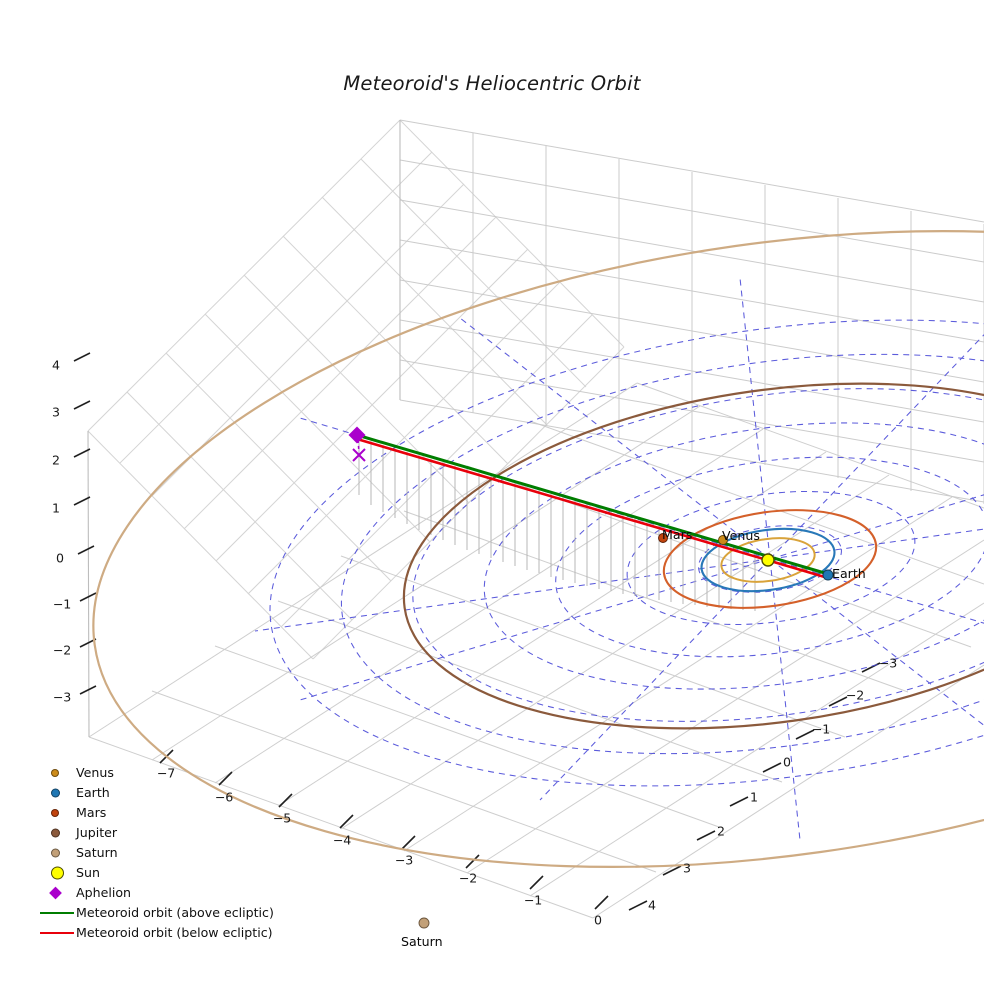  I want to click on meteoroid-stem-lines, so click(557, 524).